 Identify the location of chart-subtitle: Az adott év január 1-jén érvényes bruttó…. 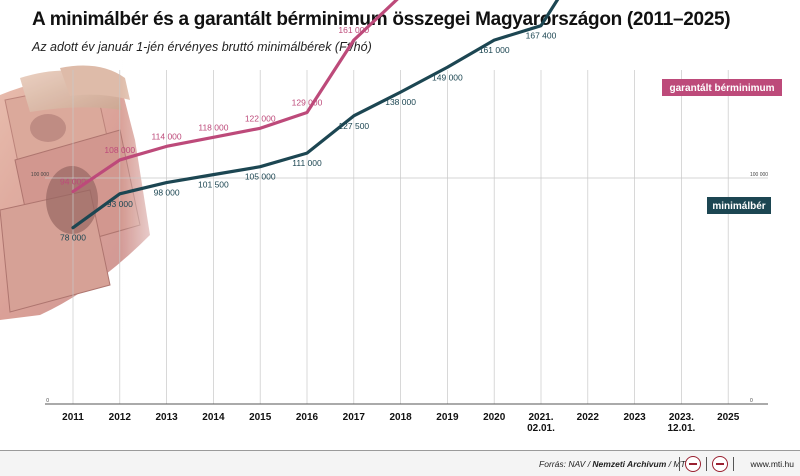
(202, 47).